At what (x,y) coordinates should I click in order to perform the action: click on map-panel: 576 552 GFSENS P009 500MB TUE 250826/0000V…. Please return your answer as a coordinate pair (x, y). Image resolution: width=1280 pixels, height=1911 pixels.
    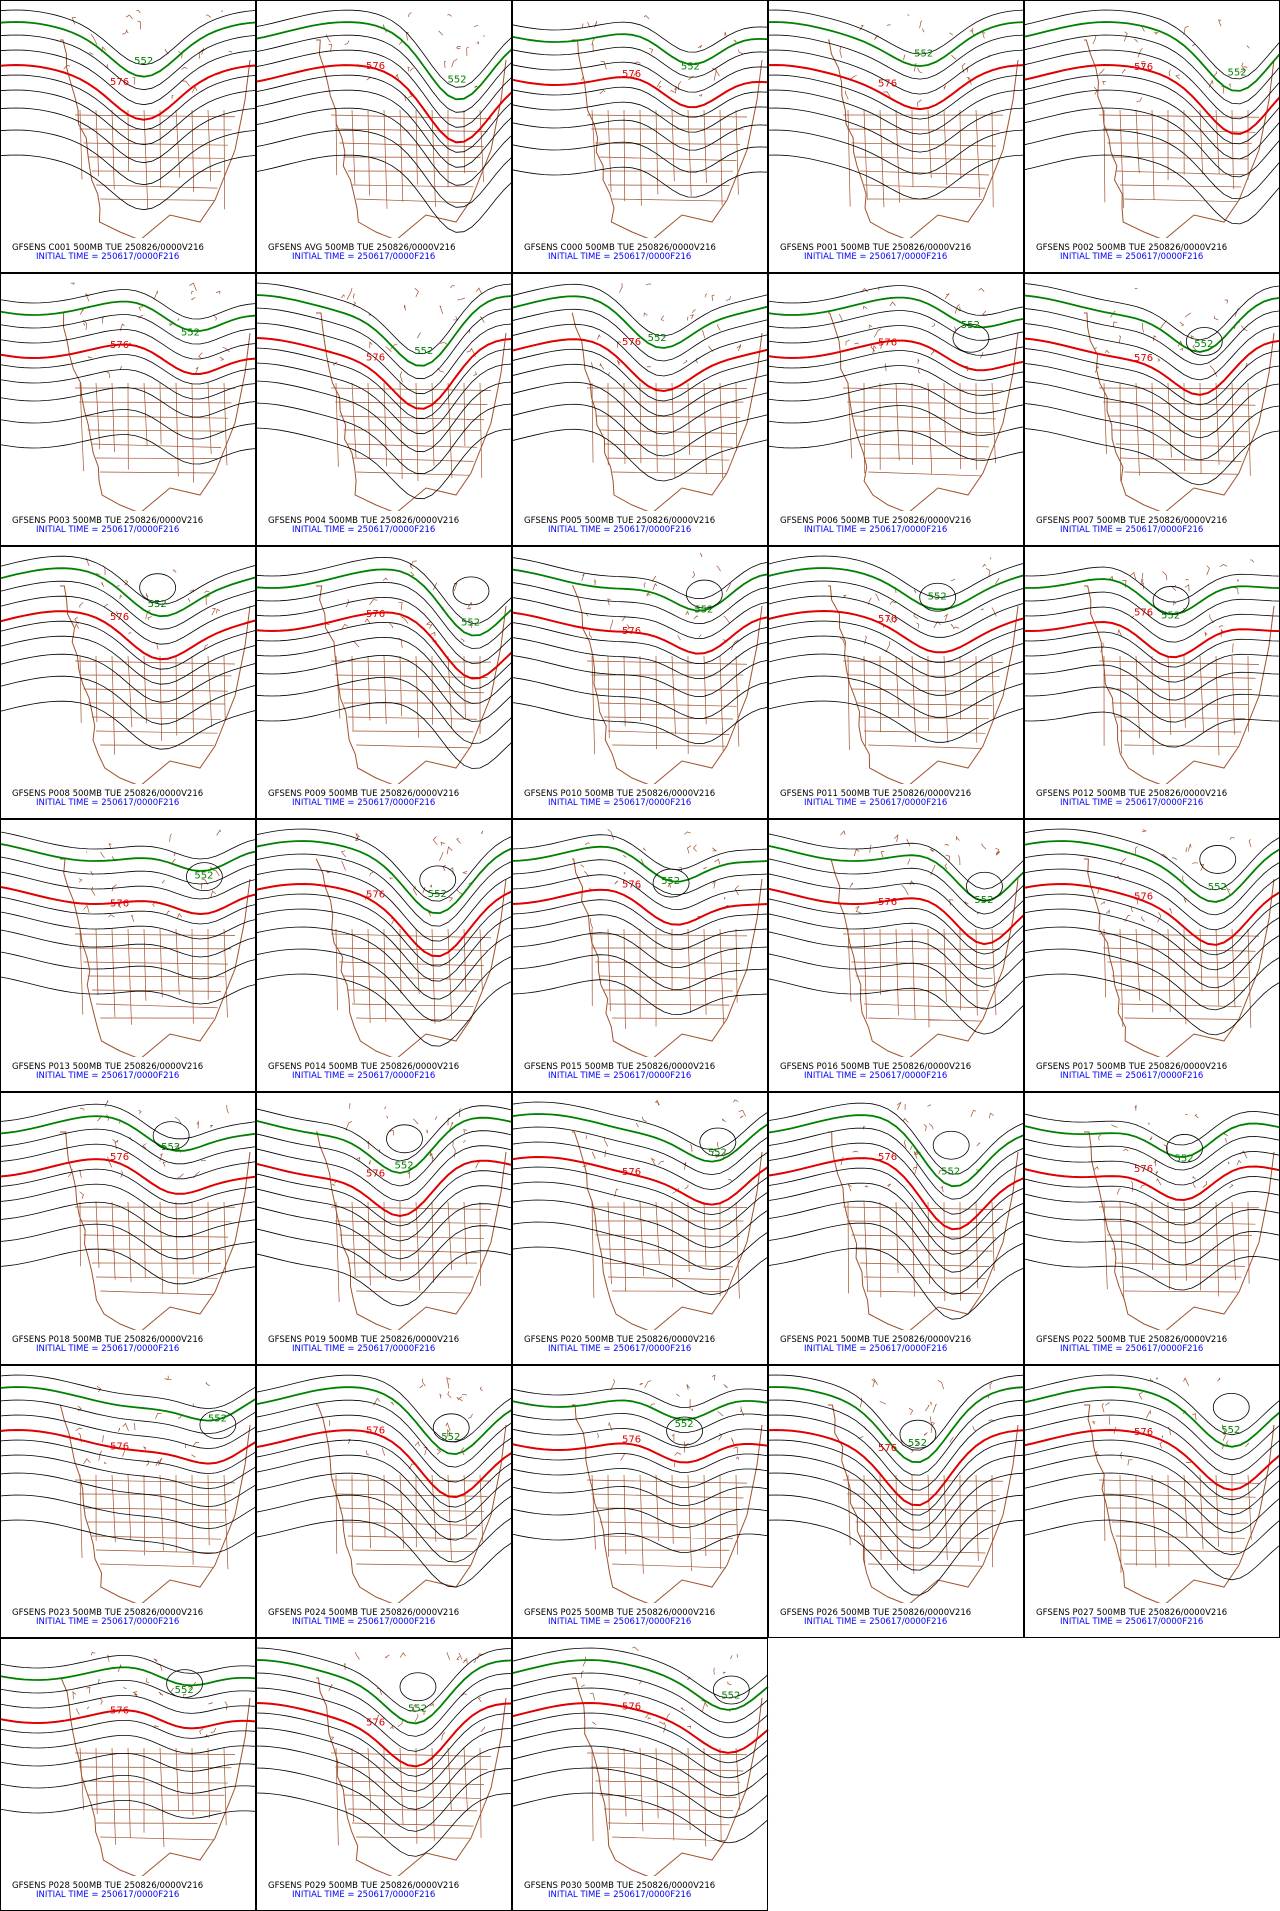
    Looking at the image, I should click on (384, 682).